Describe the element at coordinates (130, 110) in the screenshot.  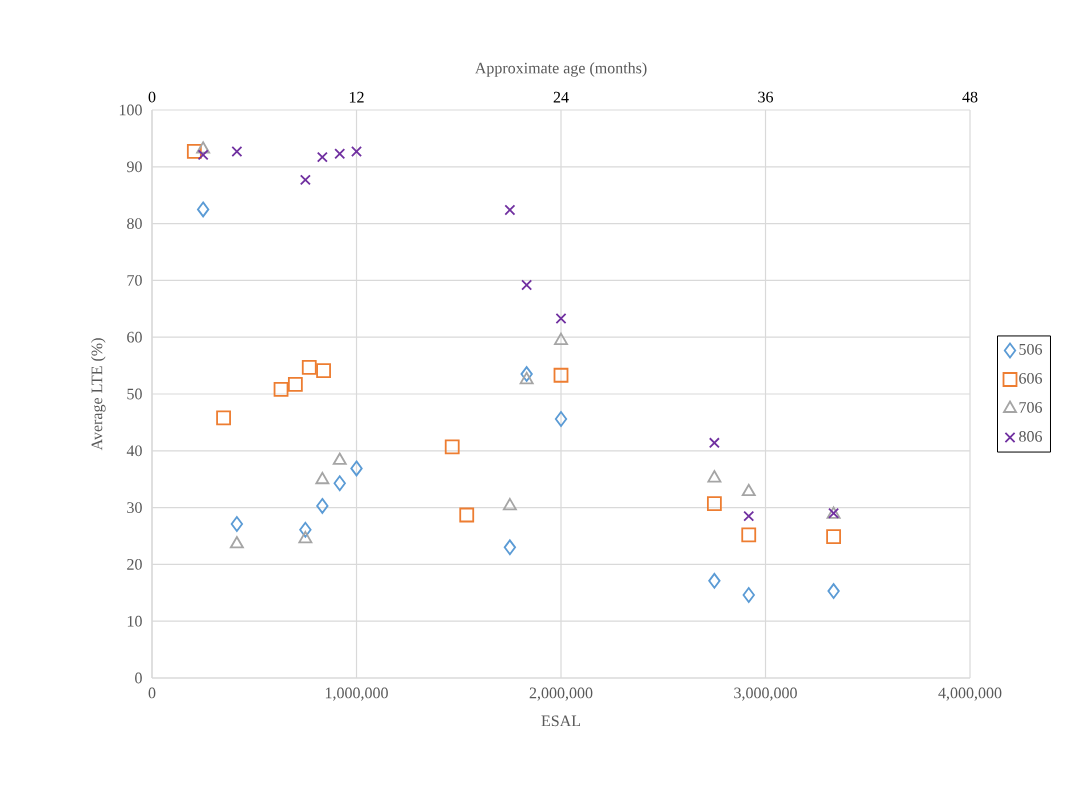
I see `y-tick-label: 100` at that location.